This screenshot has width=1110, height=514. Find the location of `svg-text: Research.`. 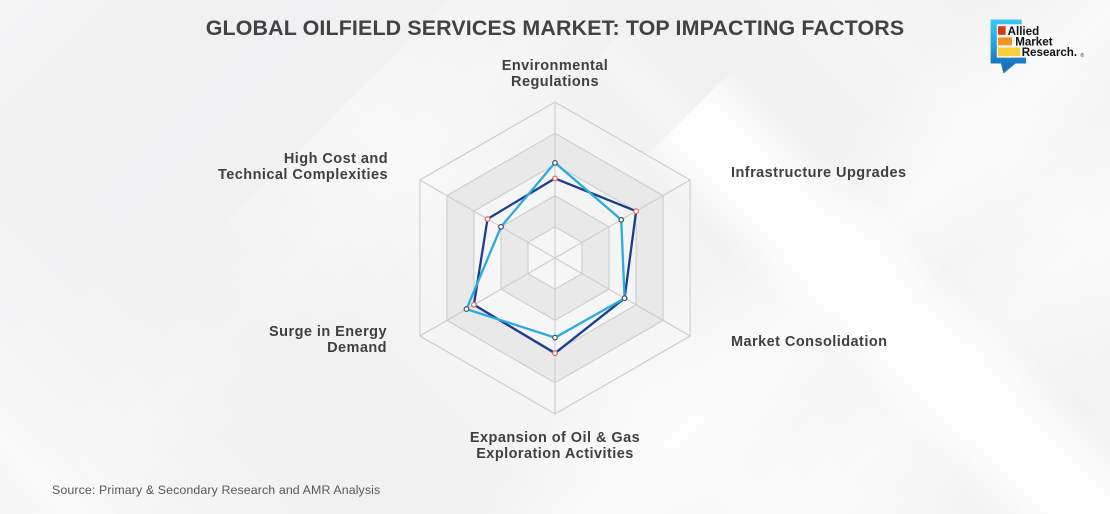

svg-text: Research. is located at coordinates (1049, 52).